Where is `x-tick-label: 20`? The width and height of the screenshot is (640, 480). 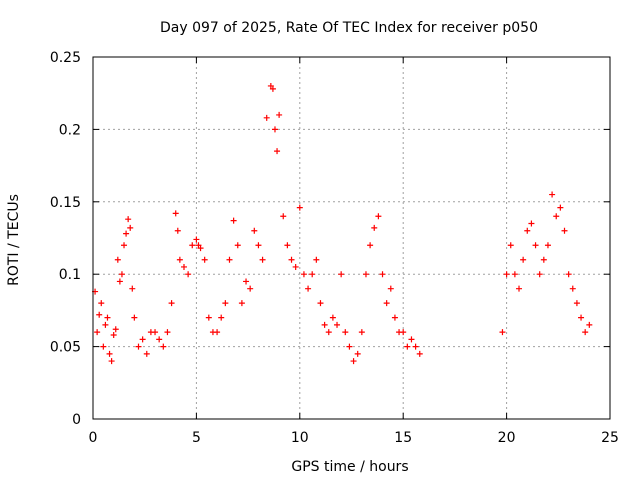
x-tick-label: 20 is located at coordinates (507, 438).